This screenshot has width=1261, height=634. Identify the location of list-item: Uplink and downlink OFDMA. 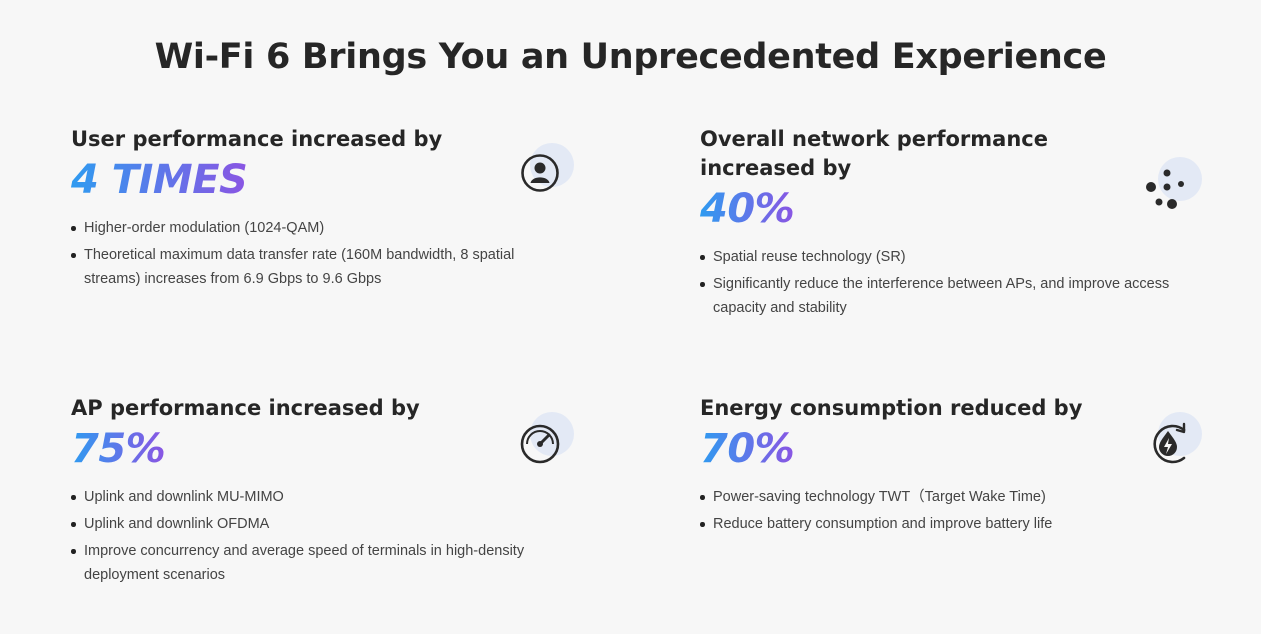
(316, 524).